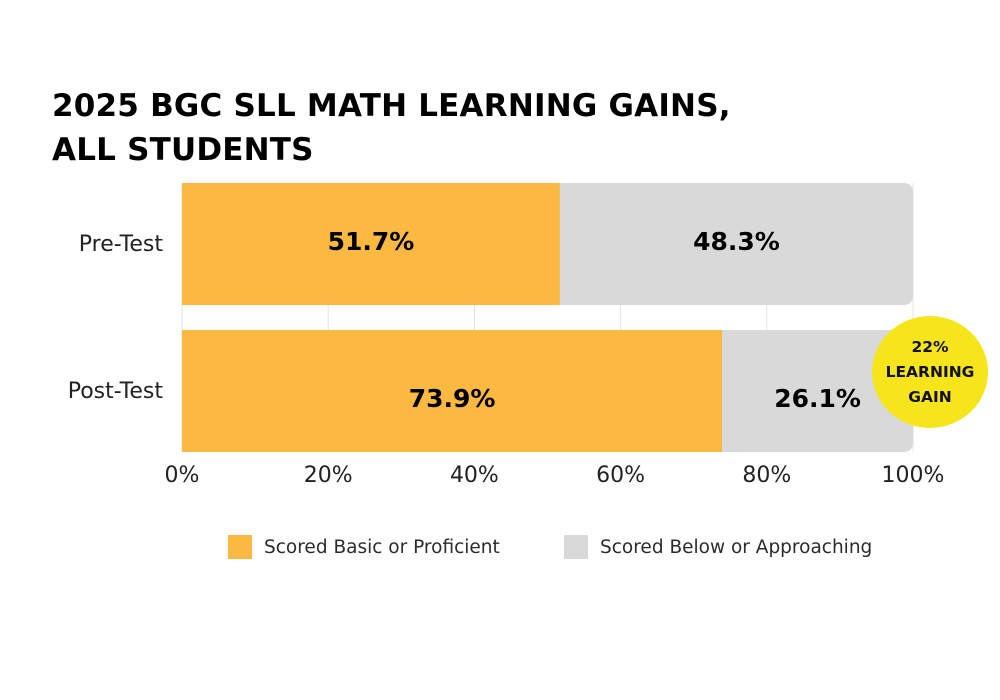  What do you see at coordinates (183, 150) in the screenshot?
I see `chart-title-line-2: ALL STUDENTS` at bounding box center [183, 150].